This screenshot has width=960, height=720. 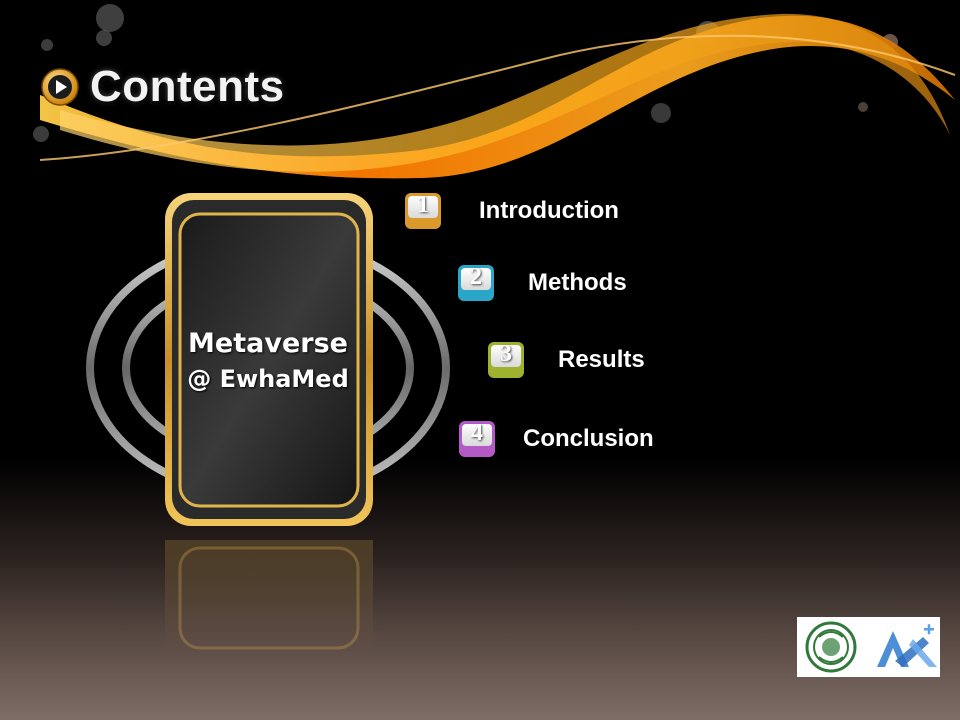 I want to click on badge-number: 1, so click(x=423, y=205).